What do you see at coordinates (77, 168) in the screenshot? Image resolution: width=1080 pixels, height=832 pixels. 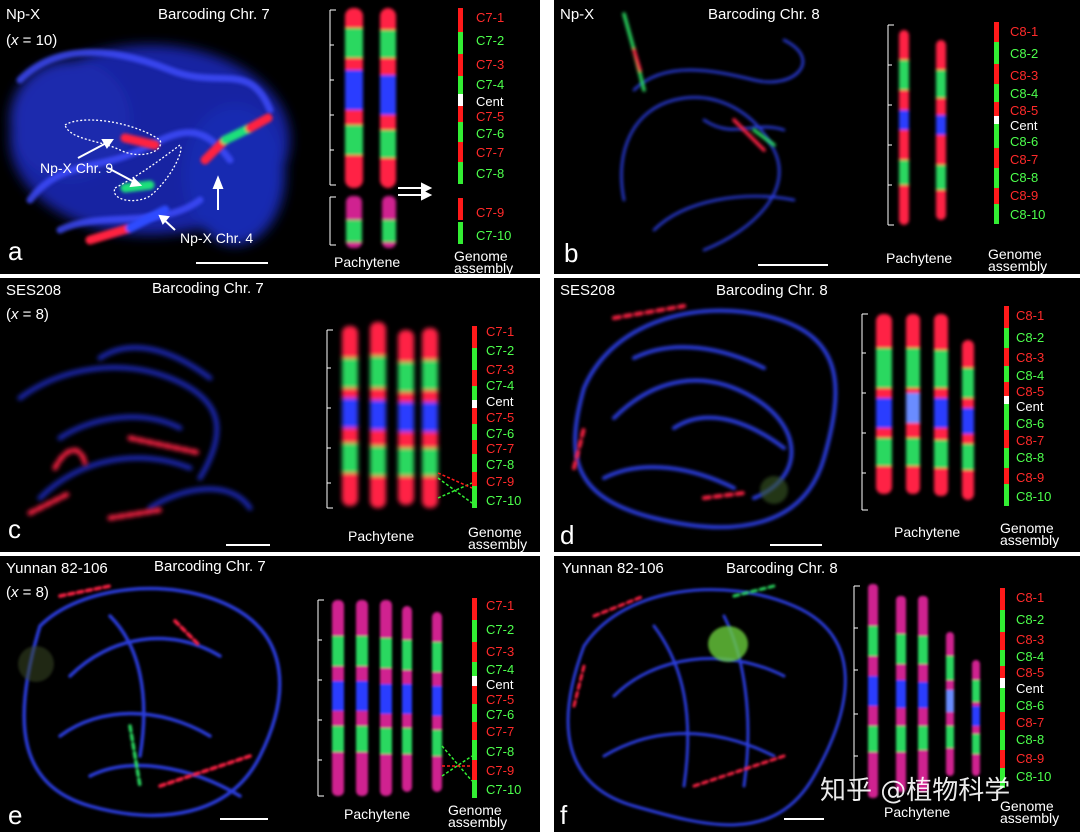 I see `annotation-chr9: Np-X Chr. 9` at bounding box center [77, 168].